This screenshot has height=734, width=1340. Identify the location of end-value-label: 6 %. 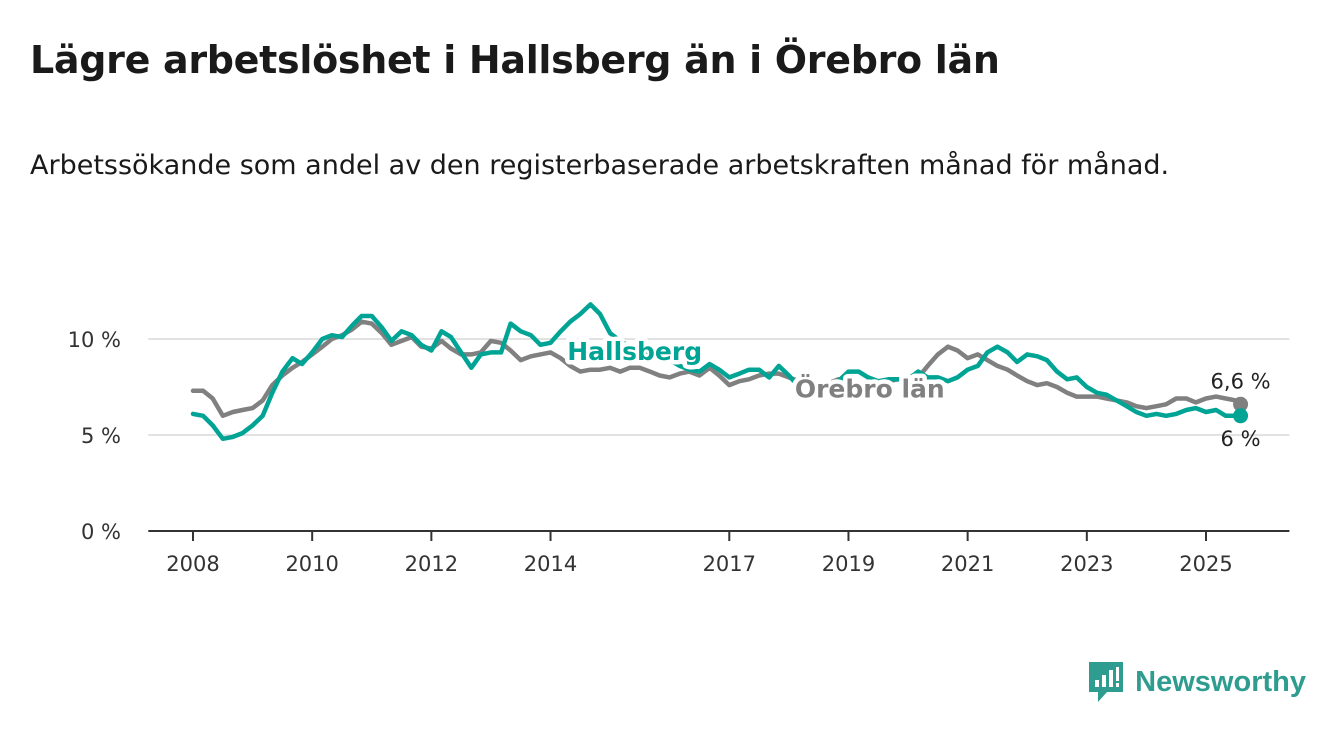
(1241, 439).